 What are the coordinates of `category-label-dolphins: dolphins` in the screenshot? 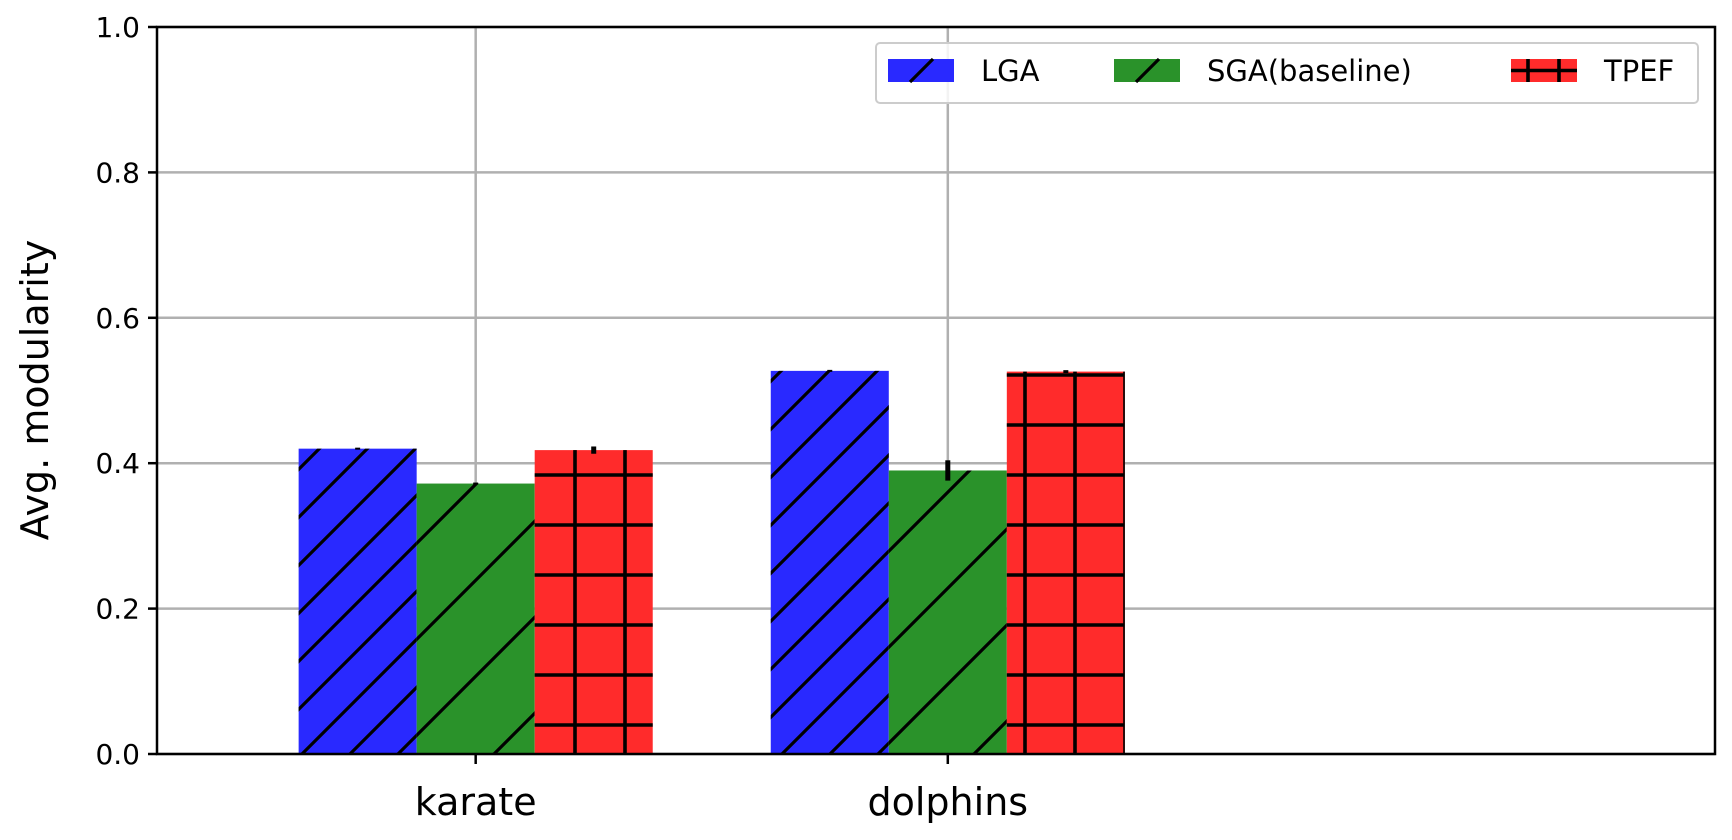 It's located at (948, 802).